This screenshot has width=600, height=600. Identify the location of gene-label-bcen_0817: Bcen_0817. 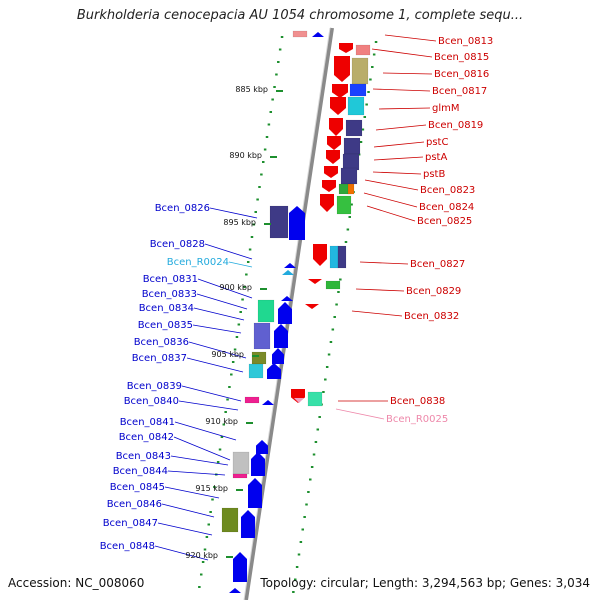
(459, 91).